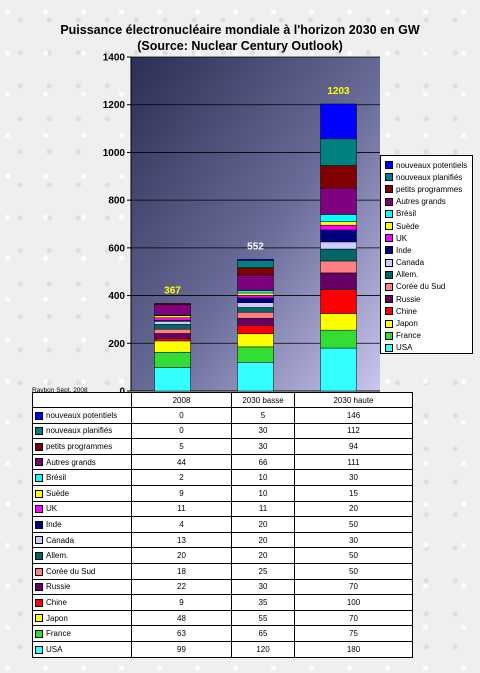 This screenshot has width=480, height=673. Describe the element at coordinates (222, 400) in the screenshot. I see `table-header-row: 2008 2030 basse 2030 haute` at that location.